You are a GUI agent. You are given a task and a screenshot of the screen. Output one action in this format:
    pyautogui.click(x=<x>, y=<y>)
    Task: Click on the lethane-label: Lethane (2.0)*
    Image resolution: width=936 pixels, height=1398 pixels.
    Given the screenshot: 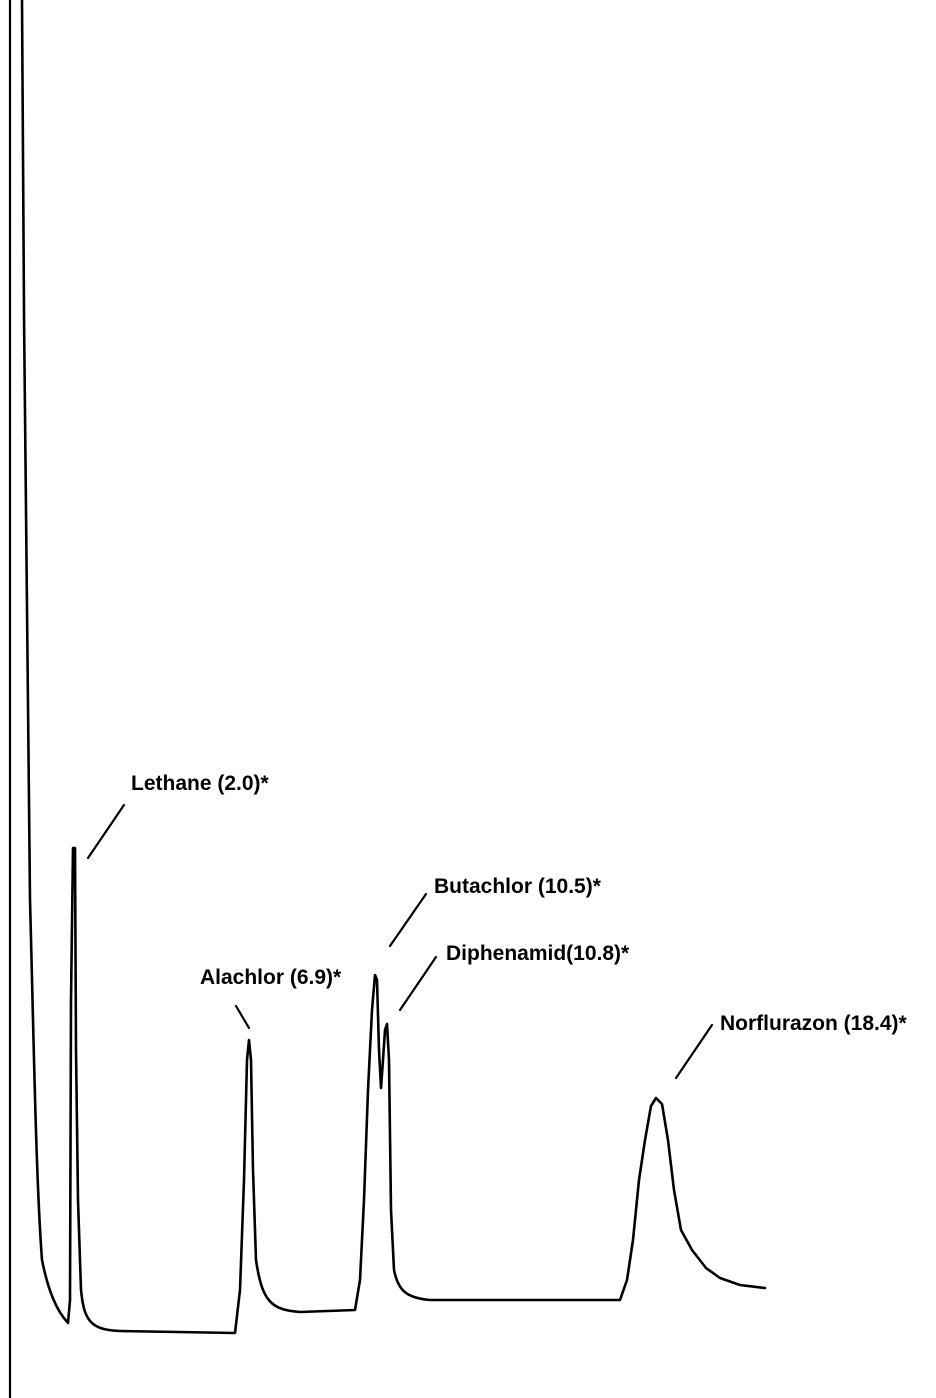 What is the action you would take?
    pyautogui.click(x=200, y=783)
    